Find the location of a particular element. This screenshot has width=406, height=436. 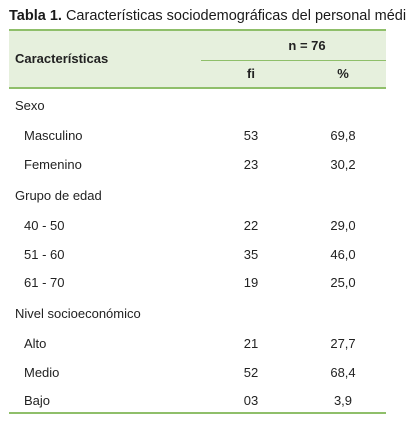

table-row: Medio 52 68,4 is located at coordinates (197, 374).